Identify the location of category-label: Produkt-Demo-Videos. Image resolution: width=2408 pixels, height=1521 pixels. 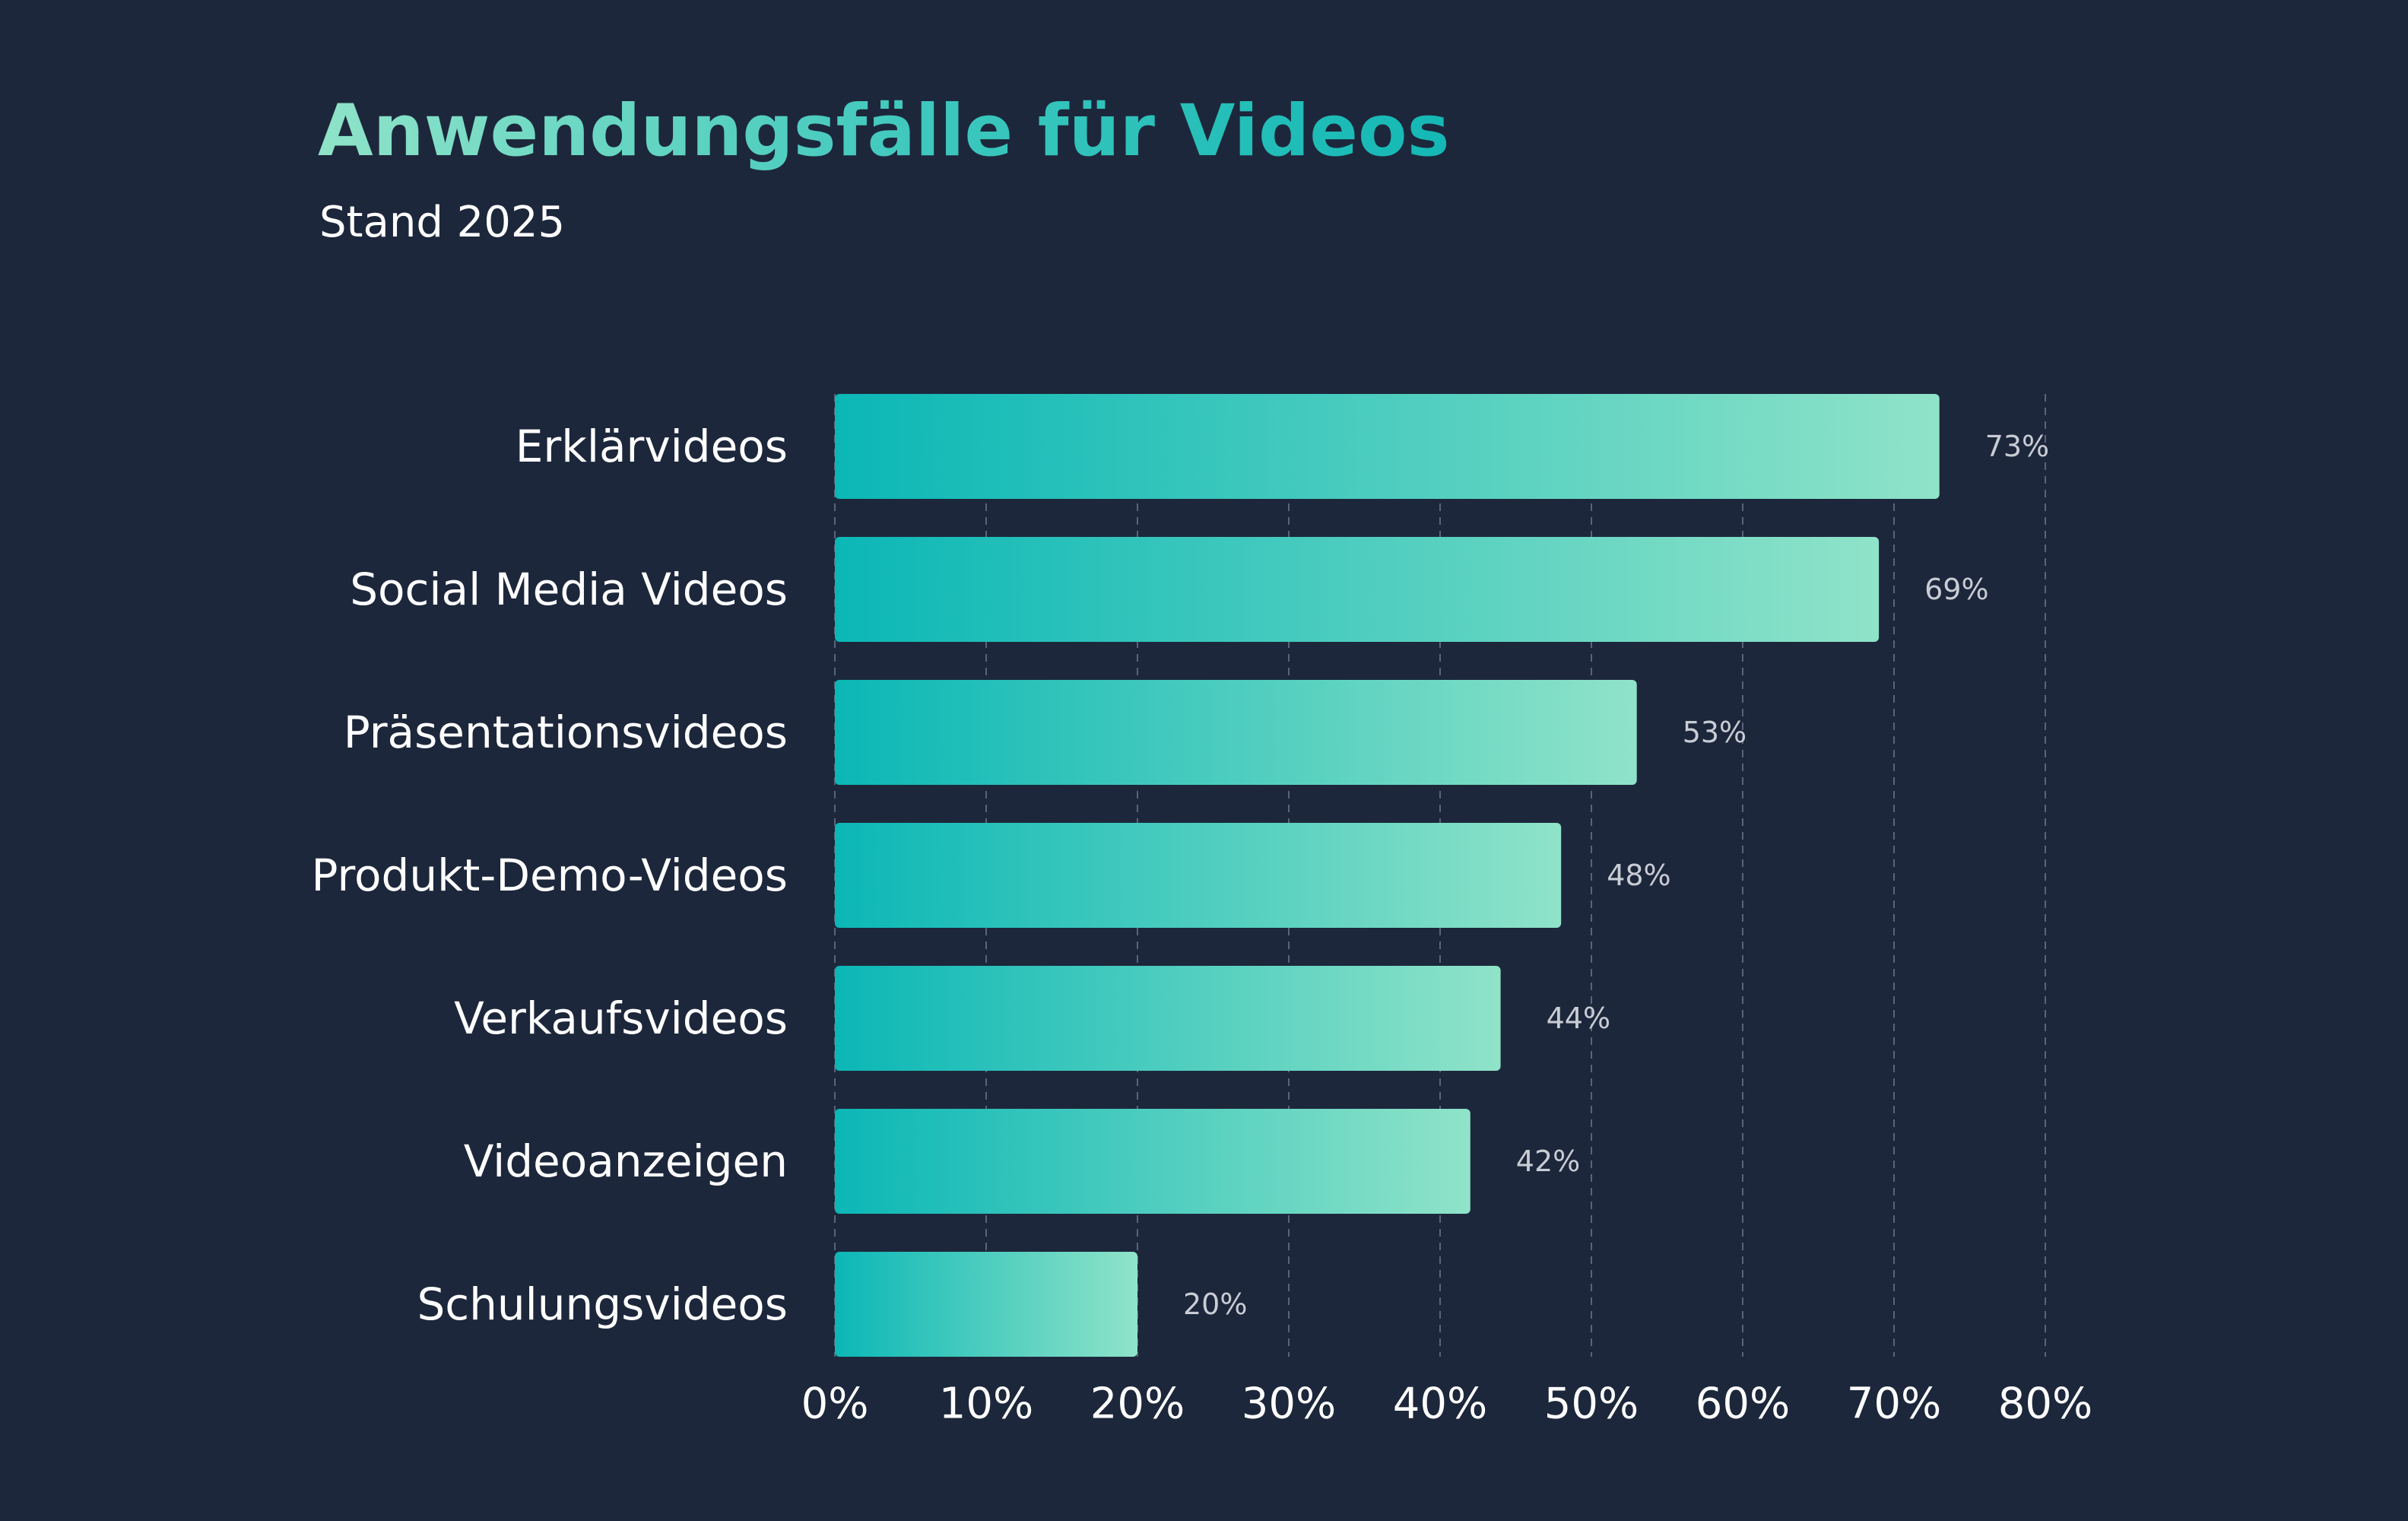
(549, 875).